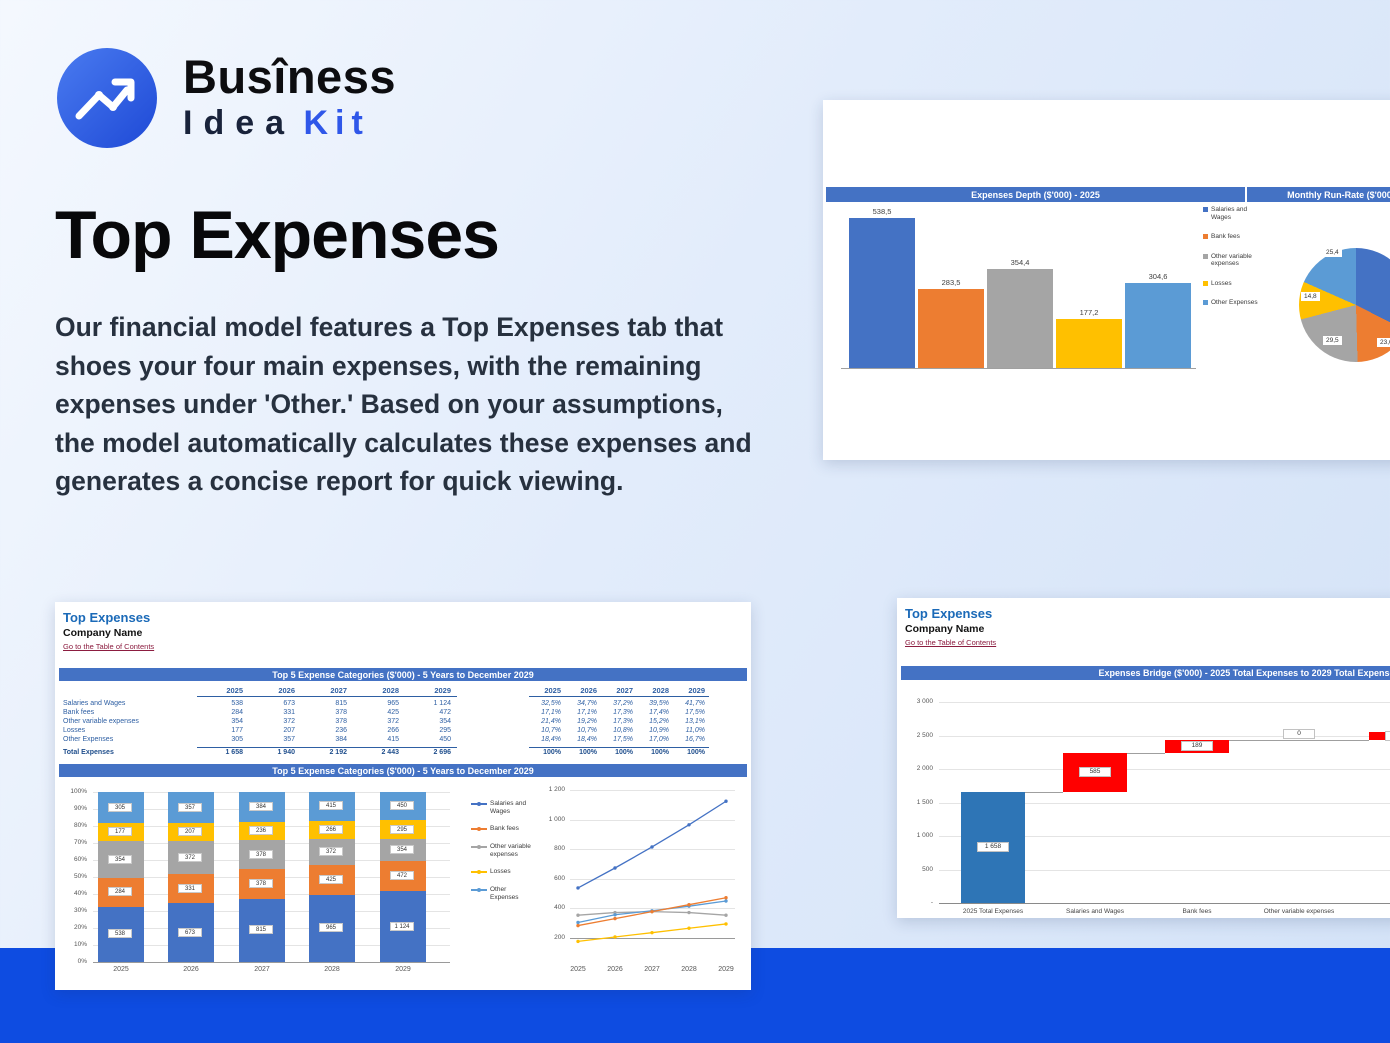 This screenshot has height=1043, width=1390. What do you see at coordinates (1229, 213) in the screenshot?
I see `legend-label: Salaries and Wages` at bounding box center [1229, 213].